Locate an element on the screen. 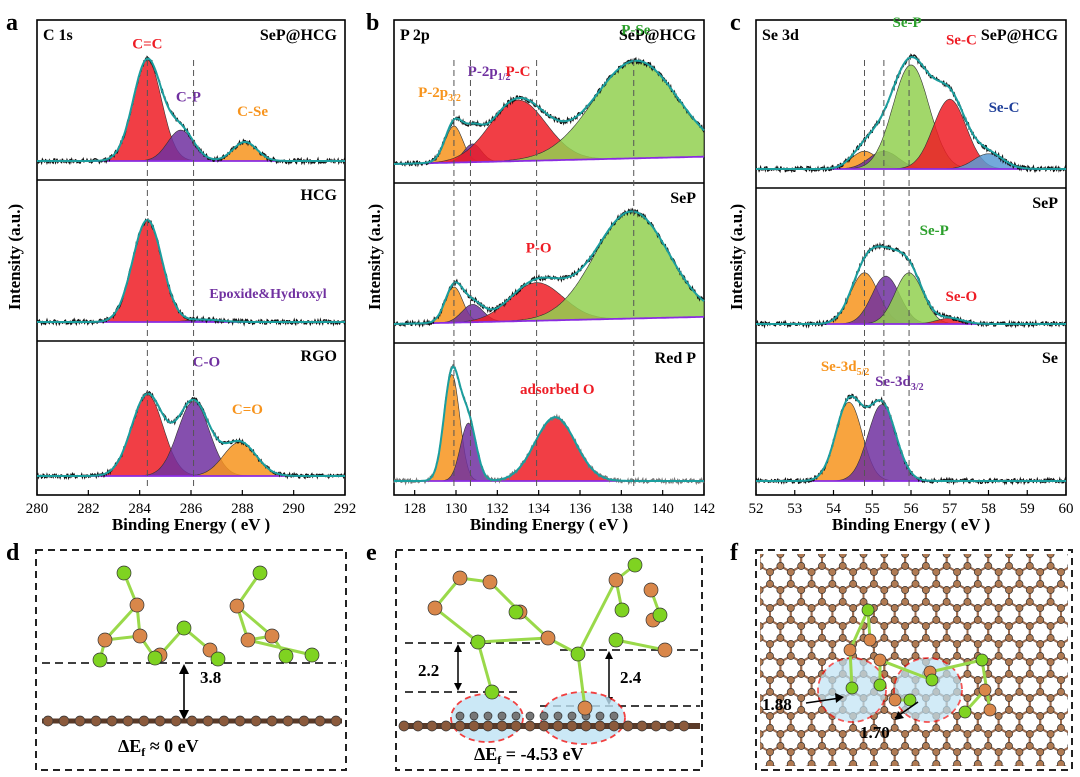  sample-label: Se is located at coordinates (1050, 358).